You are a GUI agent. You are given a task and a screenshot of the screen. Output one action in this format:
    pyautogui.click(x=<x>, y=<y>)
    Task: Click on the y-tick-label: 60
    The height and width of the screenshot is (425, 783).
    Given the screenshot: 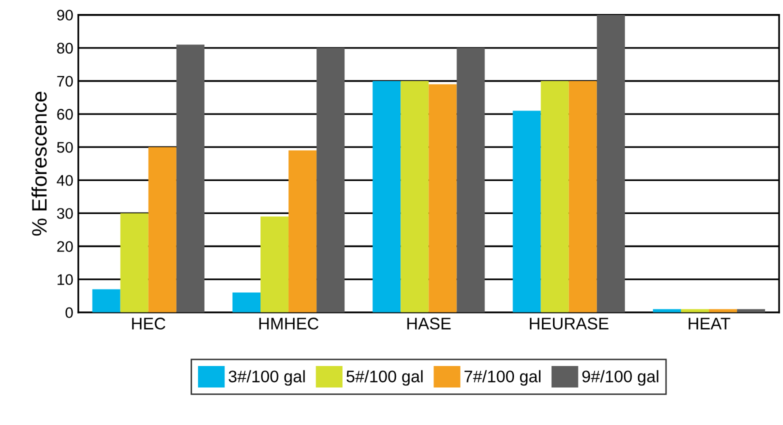 What is the action you would take?
    pyautogui.click(x=65, y=114)
    